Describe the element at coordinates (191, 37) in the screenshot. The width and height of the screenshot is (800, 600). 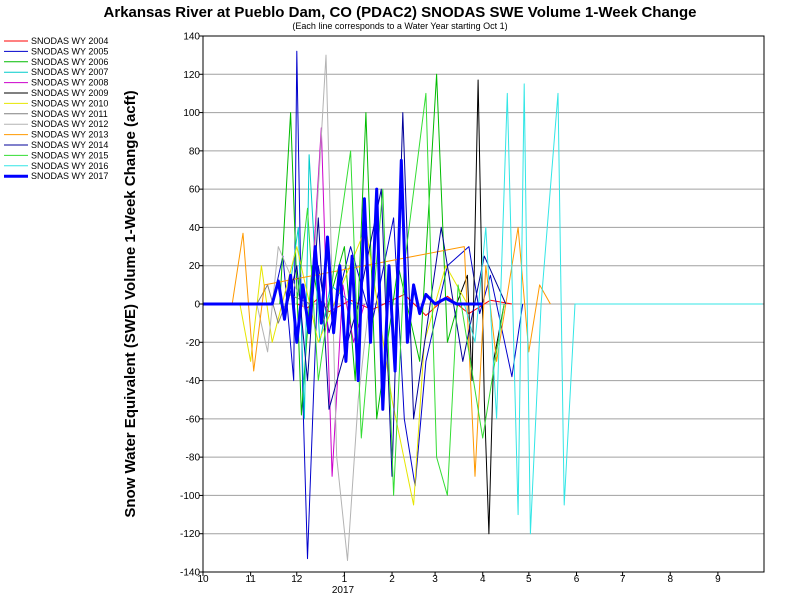
I see `y-tick-label: 140` at that location.